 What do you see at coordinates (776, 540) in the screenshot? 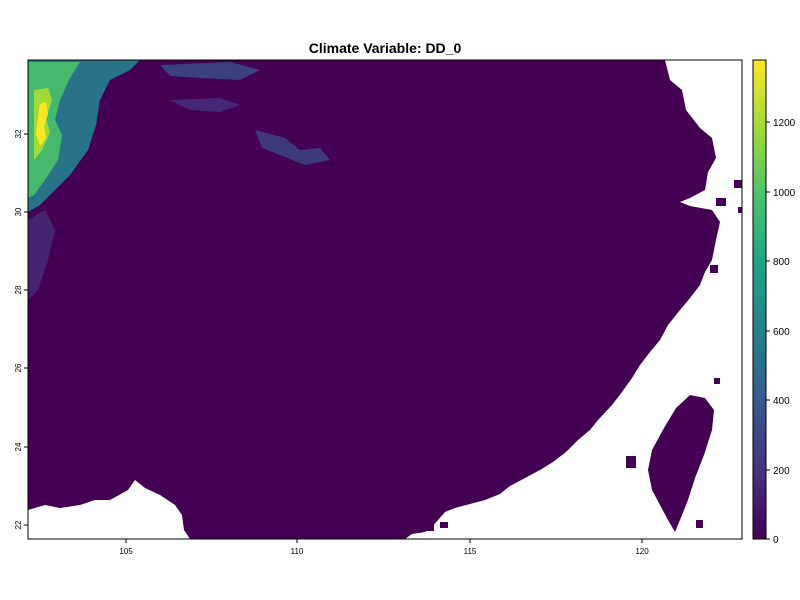
I see `colorbar-tick-label: 0` at bounding box center [776, 540].